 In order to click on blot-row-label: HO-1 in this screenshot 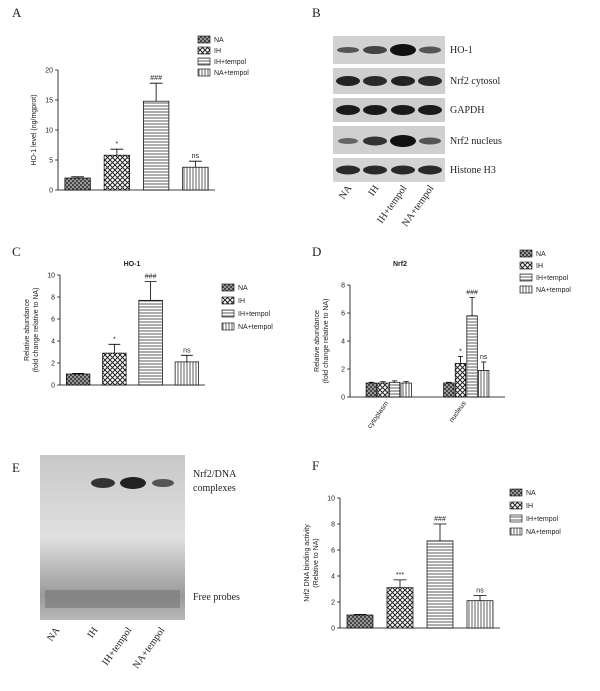, I will do `click(461, 50)`.